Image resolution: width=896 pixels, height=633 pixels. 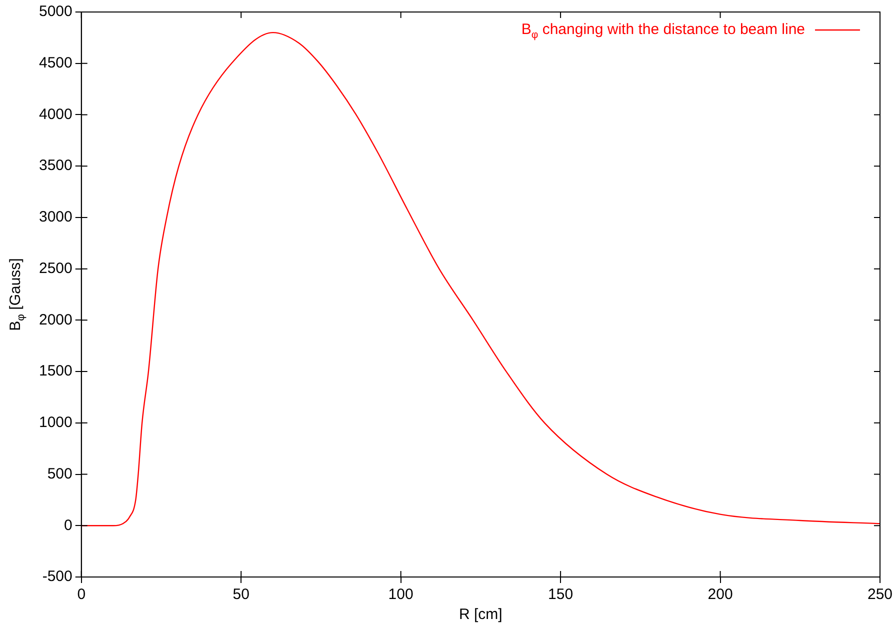 What do you see at coordinates (880, 595) in the screenshot?
I see `x-tick-label: 250` at bounding box center [880, 595].